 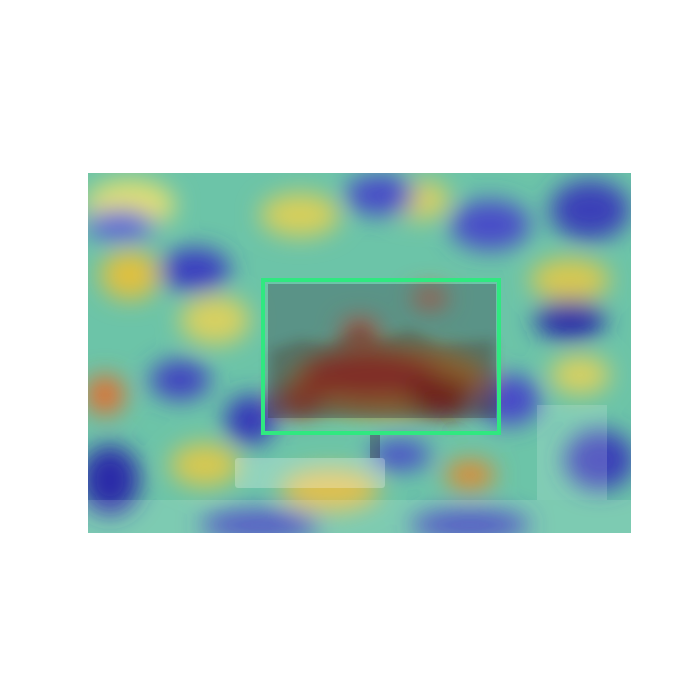 I want to click on desk, so click(x=359, y=516).